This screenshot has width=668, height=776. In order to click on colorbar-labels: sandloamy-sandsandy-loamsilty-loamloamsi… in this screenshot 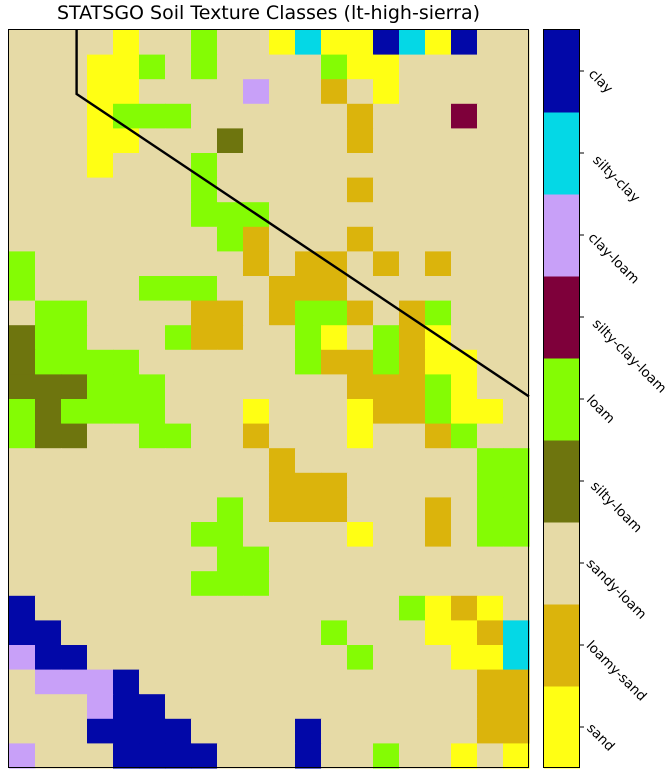, I will do `click(624, 410)`.